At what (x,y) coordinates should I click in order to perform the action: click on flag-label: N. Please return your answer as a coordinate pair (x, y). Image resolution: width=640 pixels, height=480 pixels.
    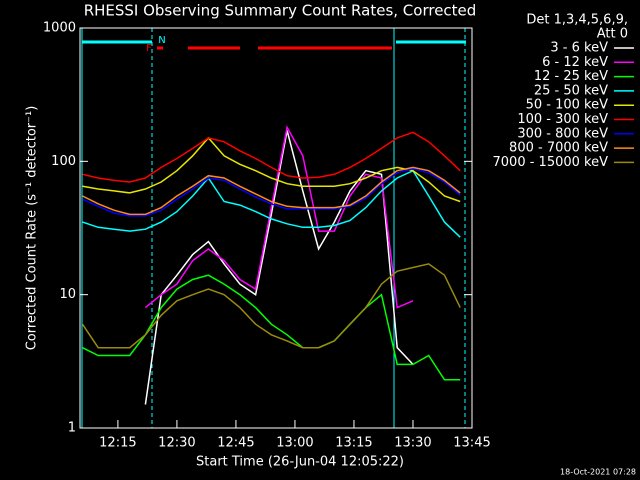
    Looking at the image, I should click on (161, 40).